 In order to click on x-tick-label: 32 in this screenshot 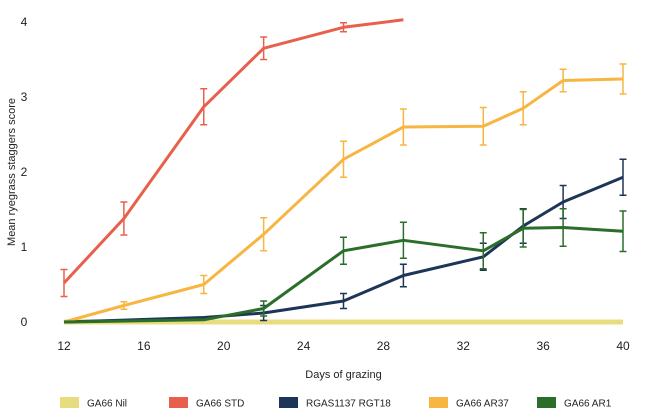, I will do `click(464, 346)`.